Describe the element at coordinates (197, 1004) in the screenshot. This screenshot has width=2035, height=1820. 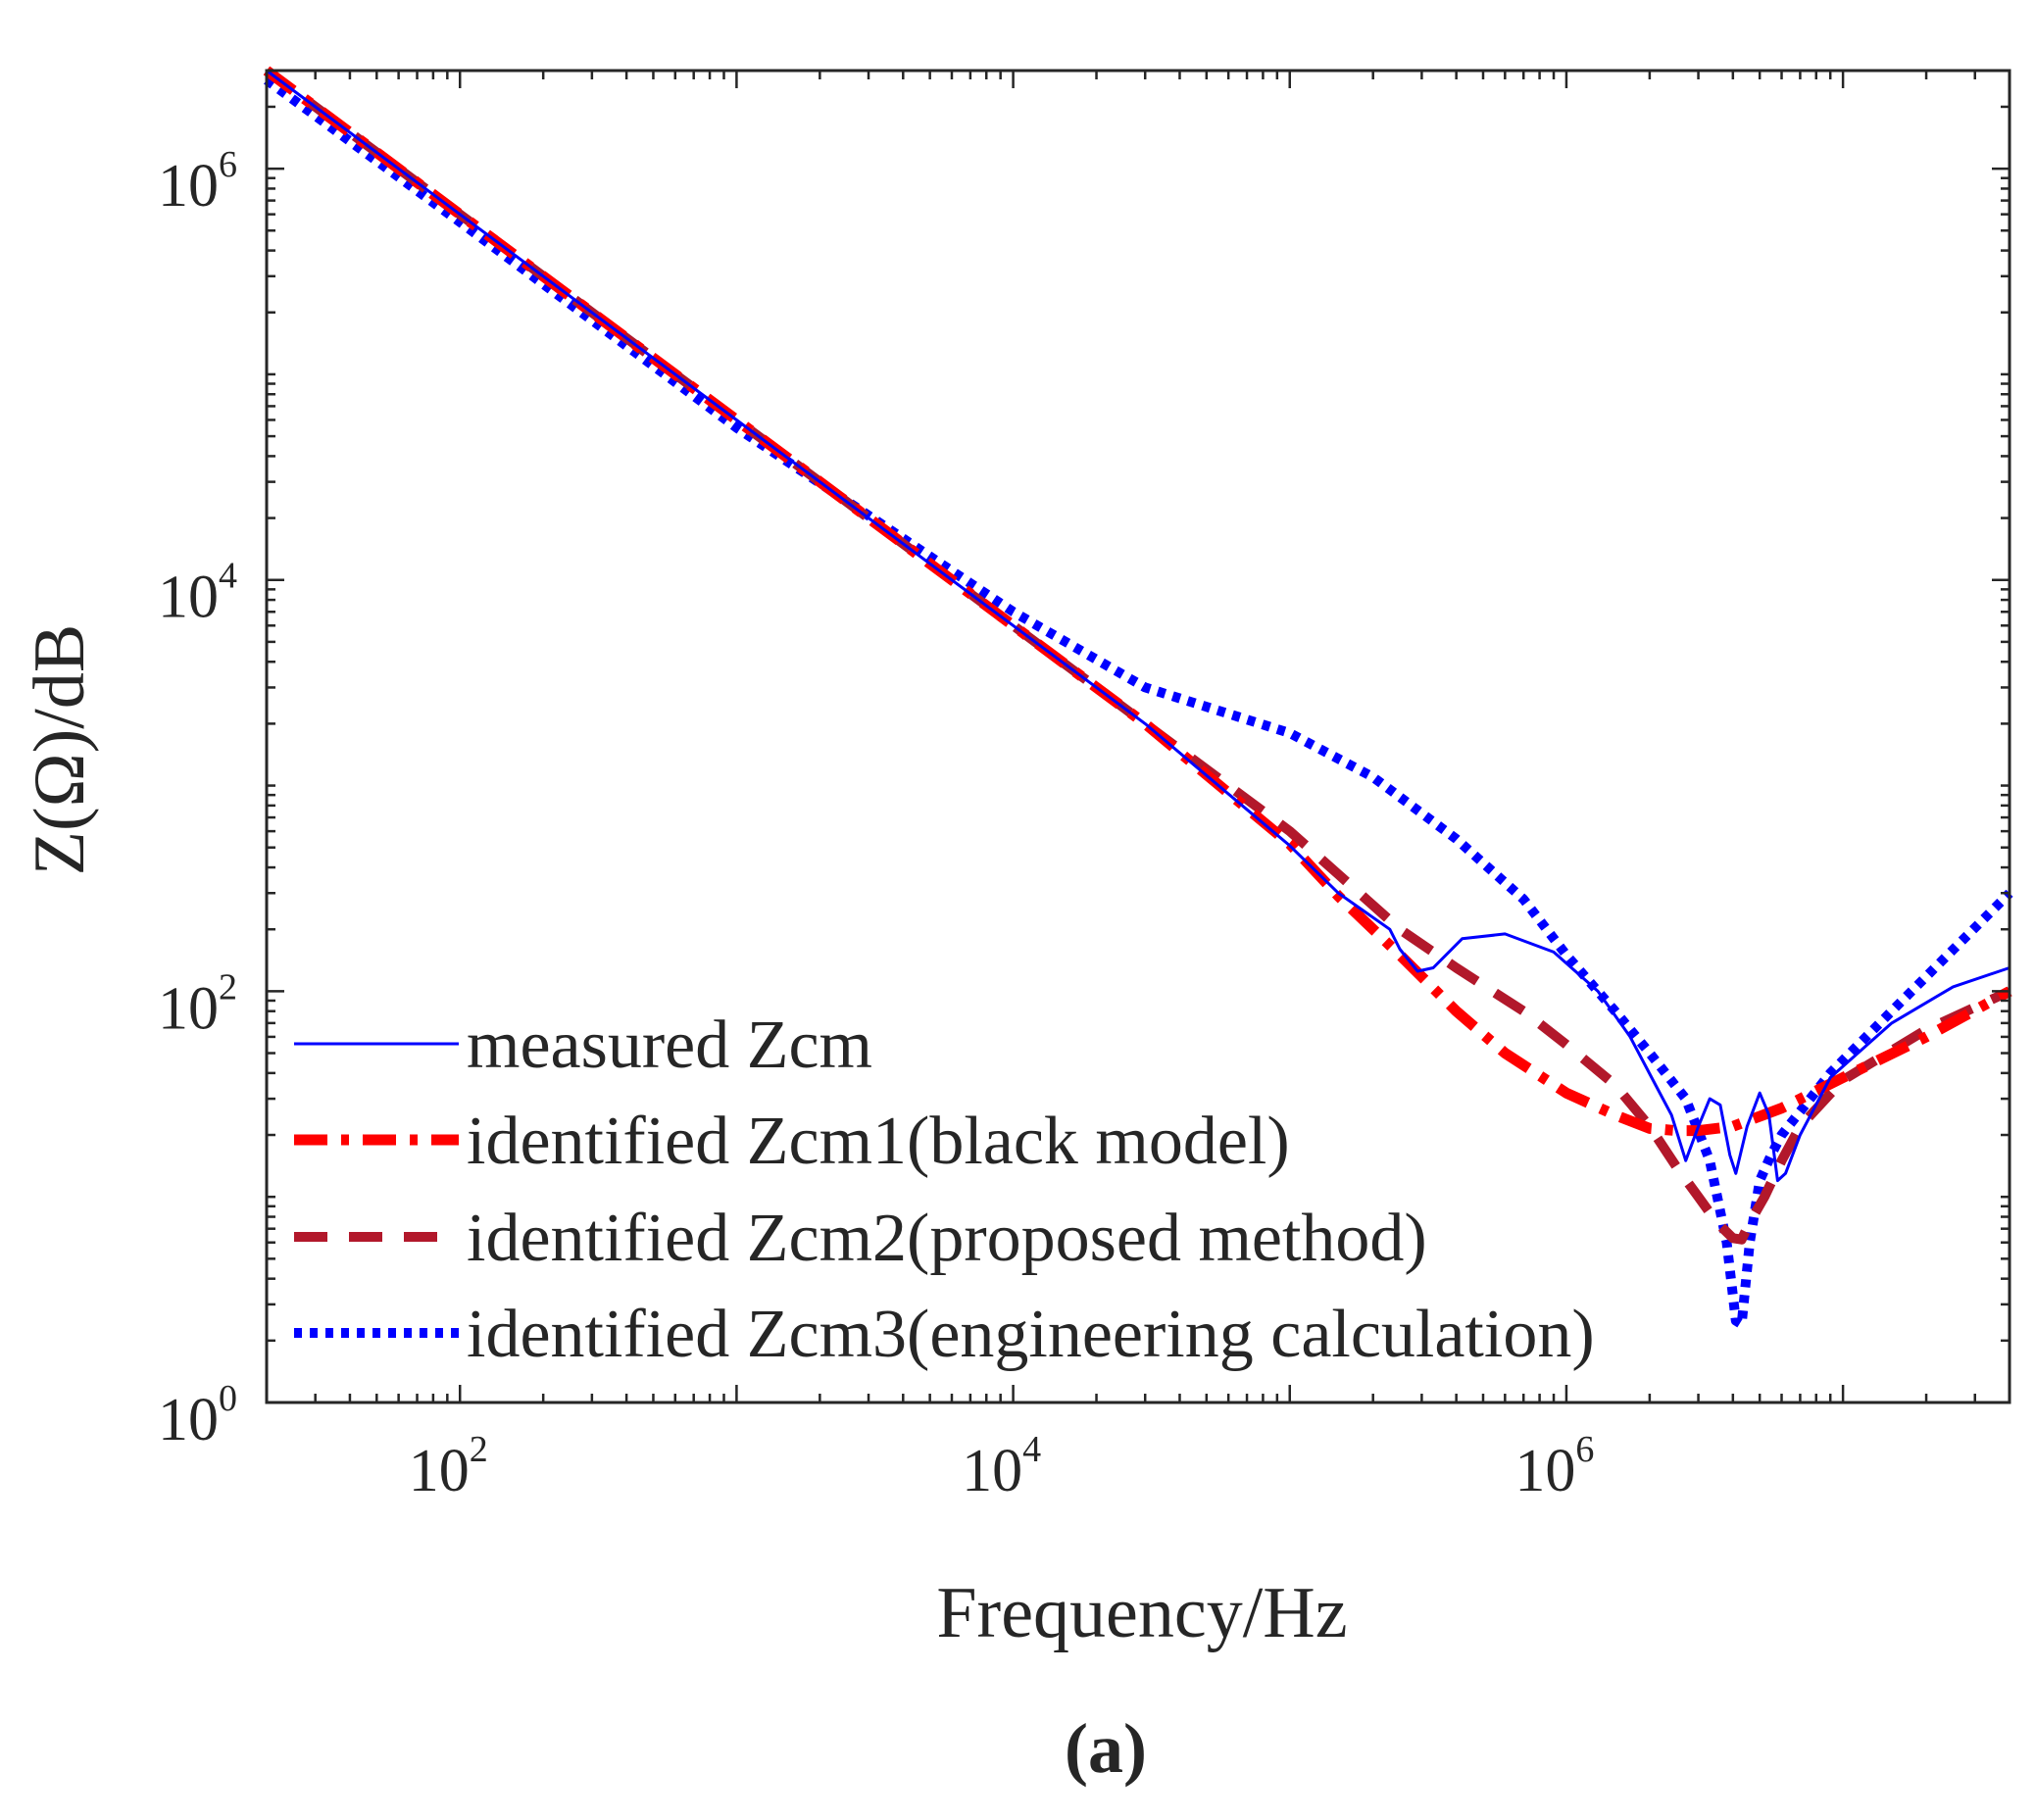
I see `y-tick-label: 10²` at that location.